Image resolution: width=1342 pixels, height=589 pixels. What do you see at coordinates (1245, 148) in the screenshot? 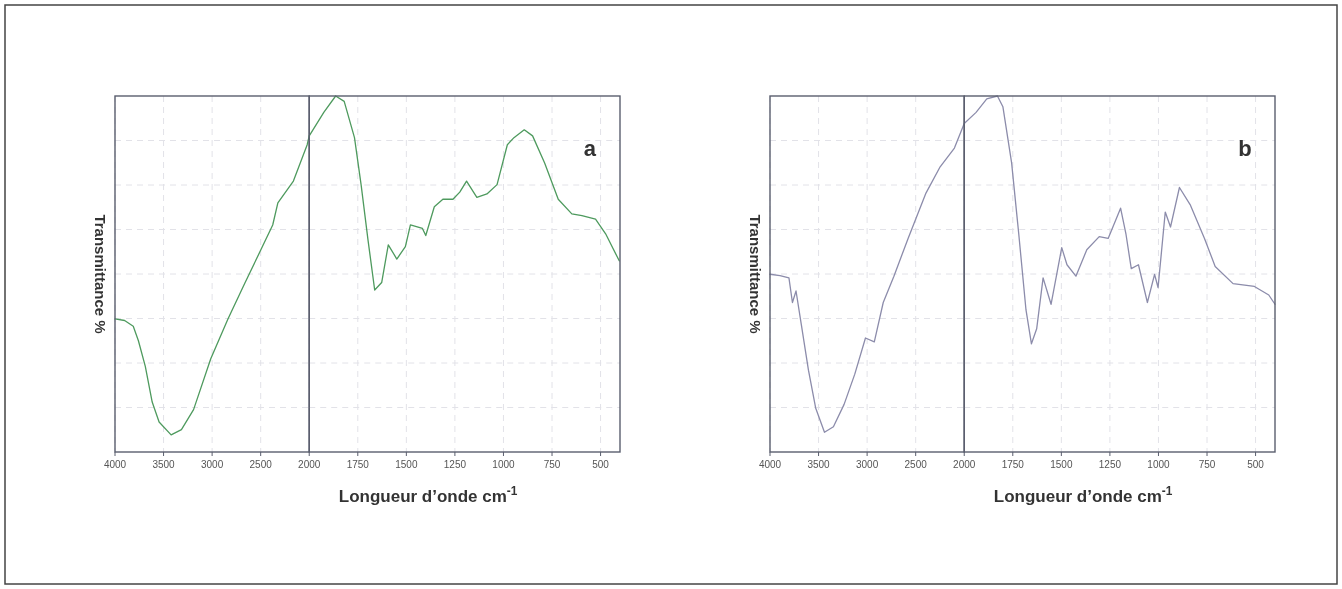
I see `annotation: b` at bounding box center [1245, 148].